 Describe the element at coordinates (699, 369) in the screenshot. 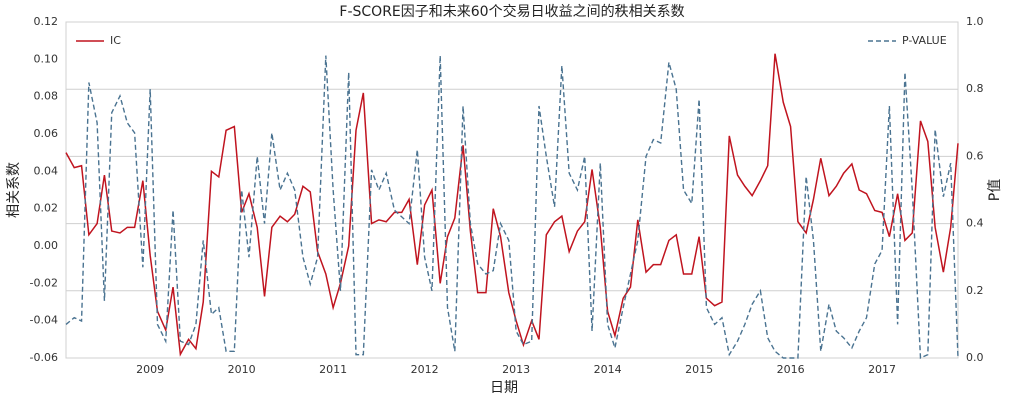

I see `x-tick-label: 2015` at that location.